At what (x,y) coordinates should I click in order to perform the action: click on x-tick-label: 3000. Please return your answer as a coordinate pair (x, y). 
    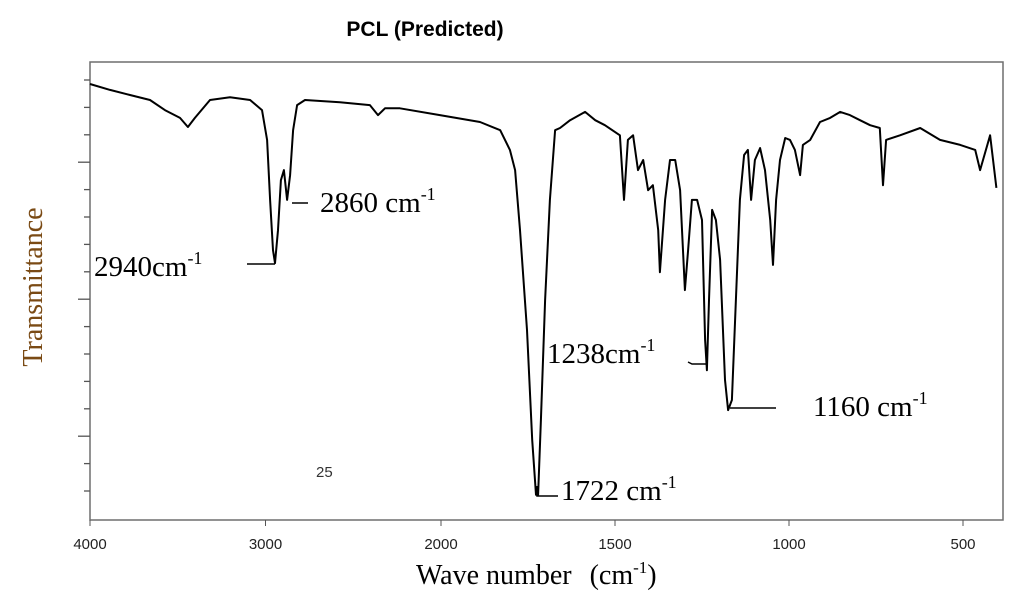
    Looking at the image, I should click on (265, 544).